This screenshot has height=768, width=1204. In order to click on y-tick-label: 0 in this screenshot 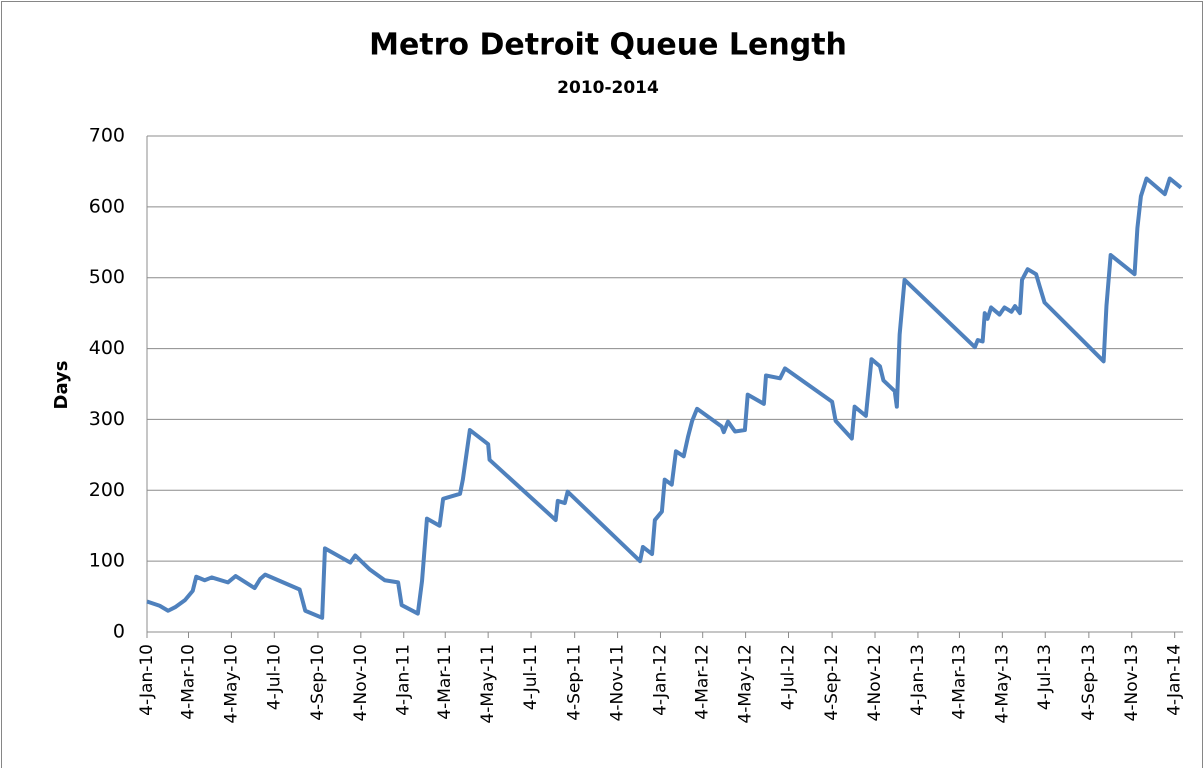, I will do `click(119, 632)`.